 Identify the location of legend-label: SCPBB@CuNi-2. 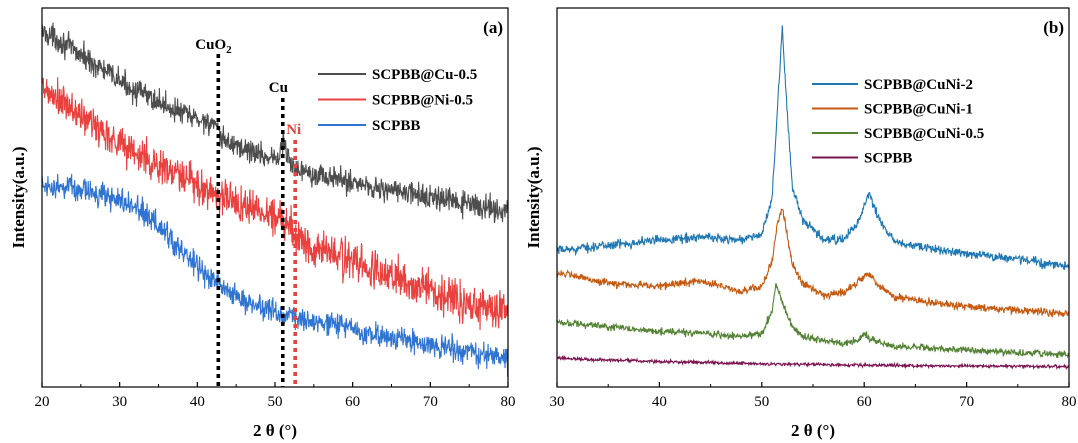
(918, 85).